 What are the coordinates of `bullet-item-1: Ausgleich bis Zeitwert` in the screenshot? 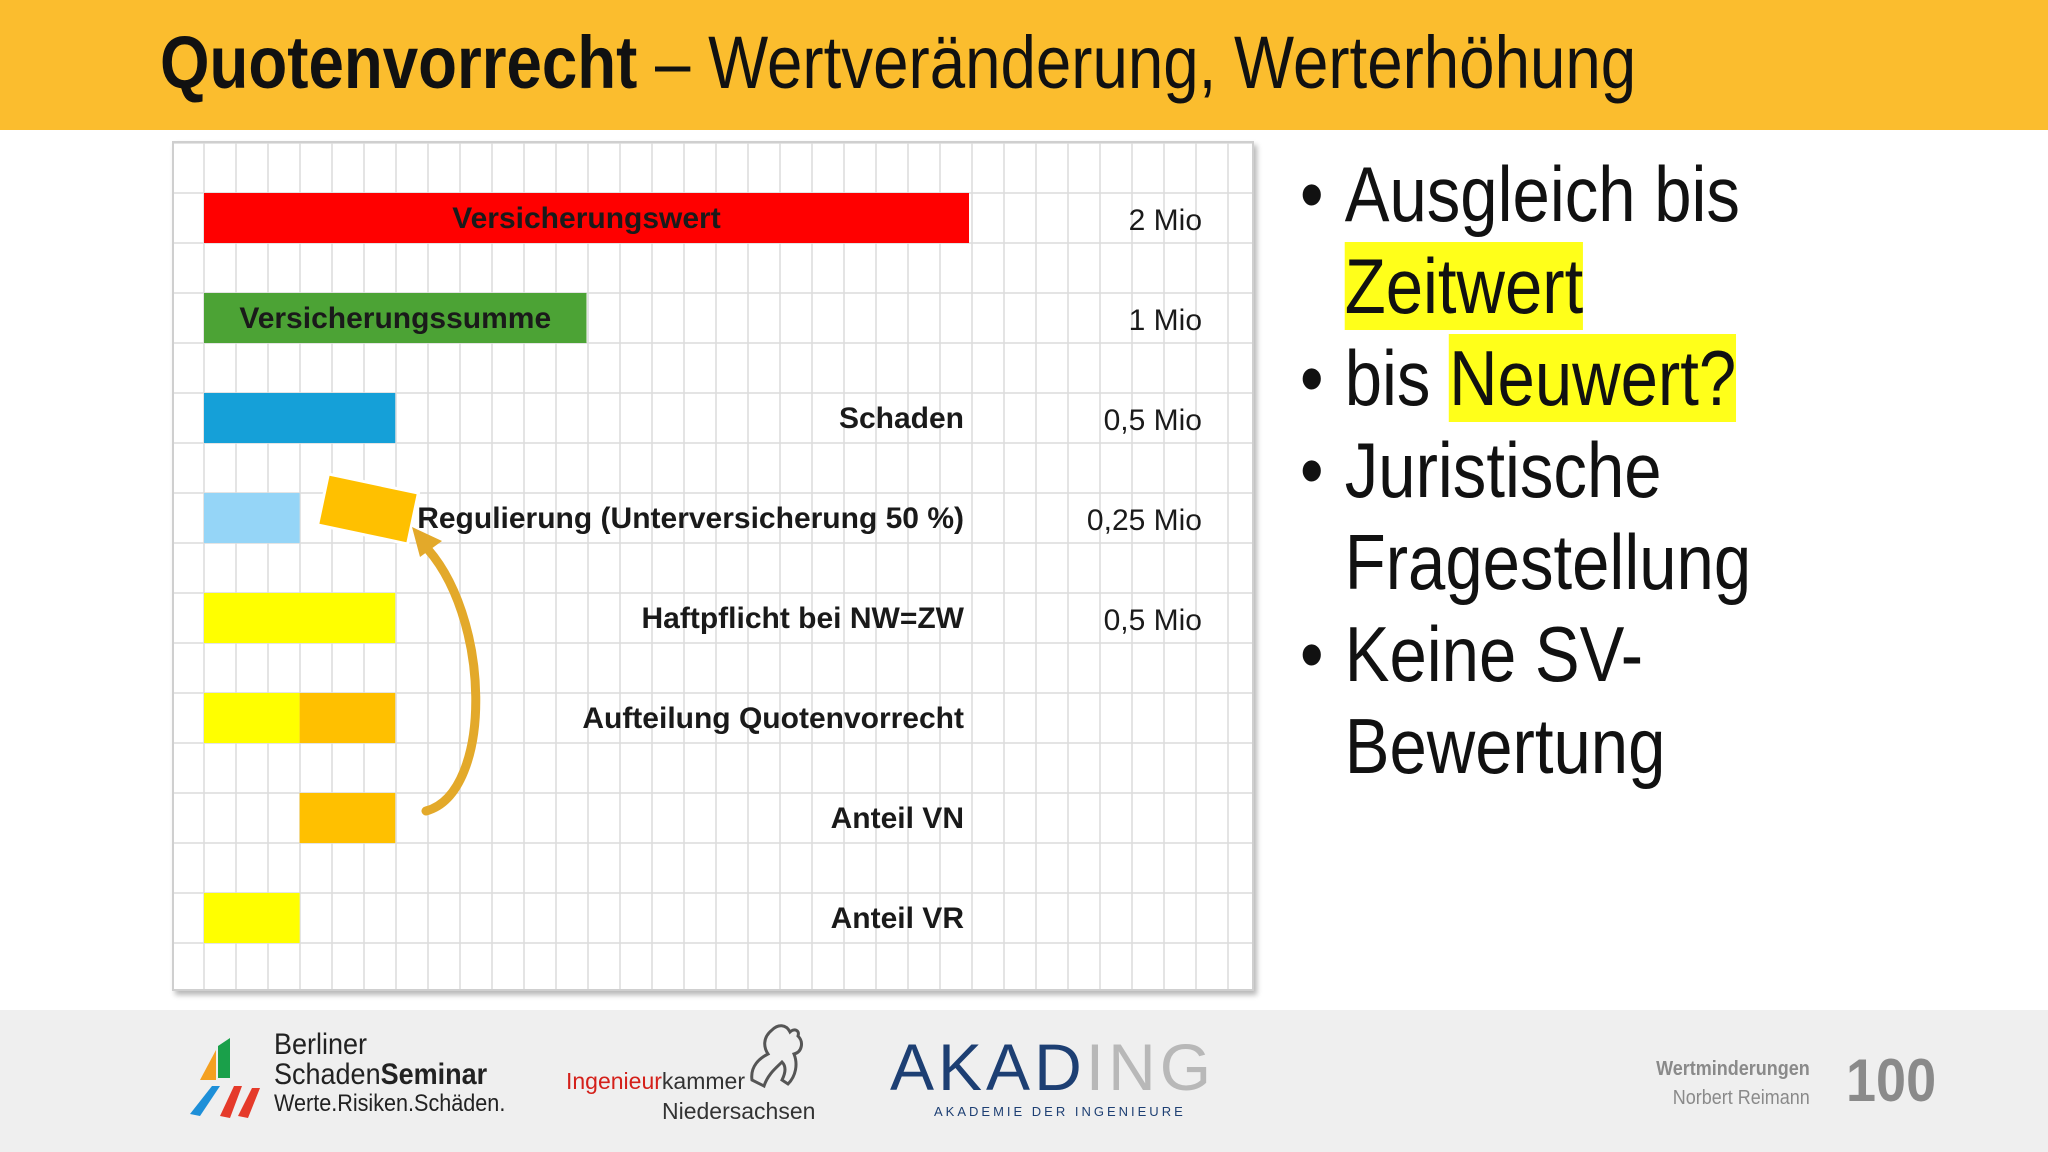 It's located at (1609, 240).